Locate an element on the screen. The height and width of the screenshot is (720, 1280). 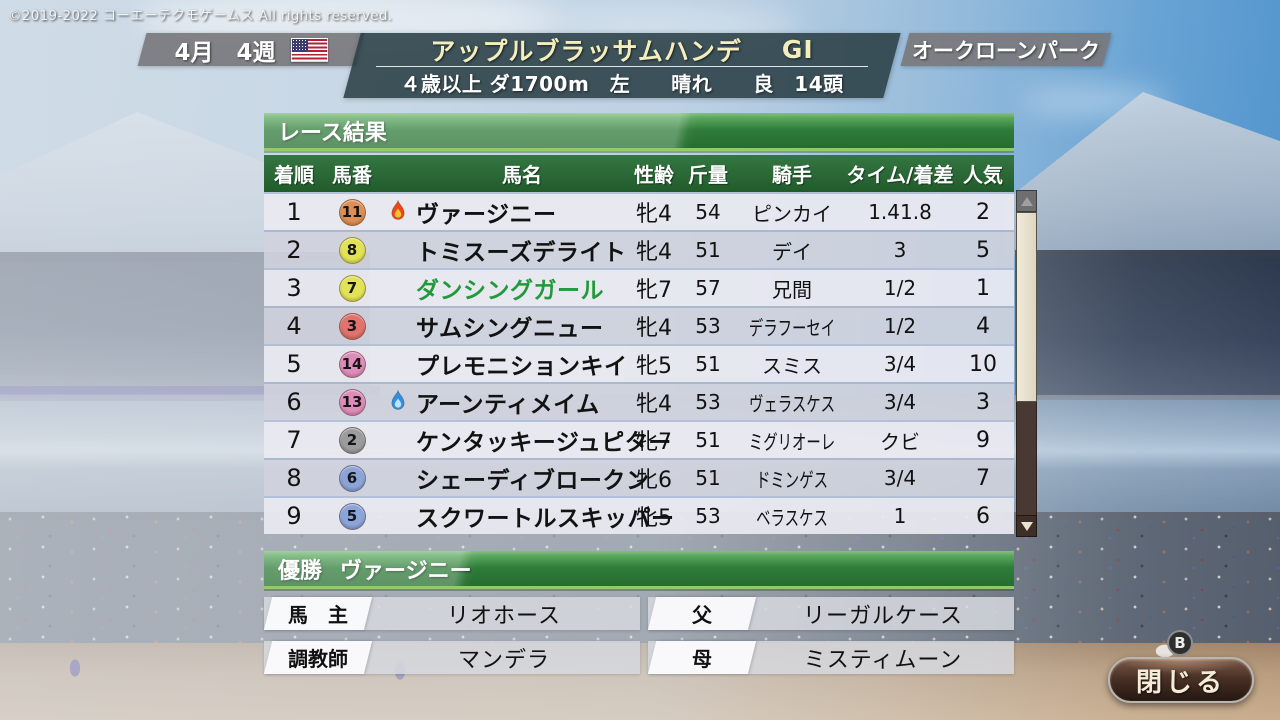
horse-number-cell: 2 is located at coordinates (352, 440).